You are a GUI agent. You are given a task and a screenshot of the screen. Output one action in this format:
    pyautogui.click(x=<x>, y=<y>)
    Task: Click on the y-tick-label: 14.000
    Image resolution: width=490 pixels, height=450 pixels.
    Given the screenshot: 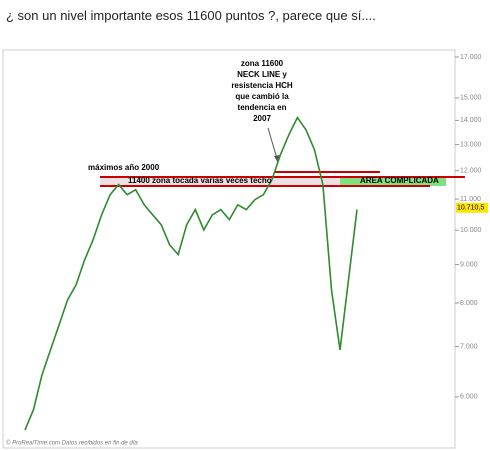 What is the action you would take?
    pyautogui.click(x=471, y=120)
    